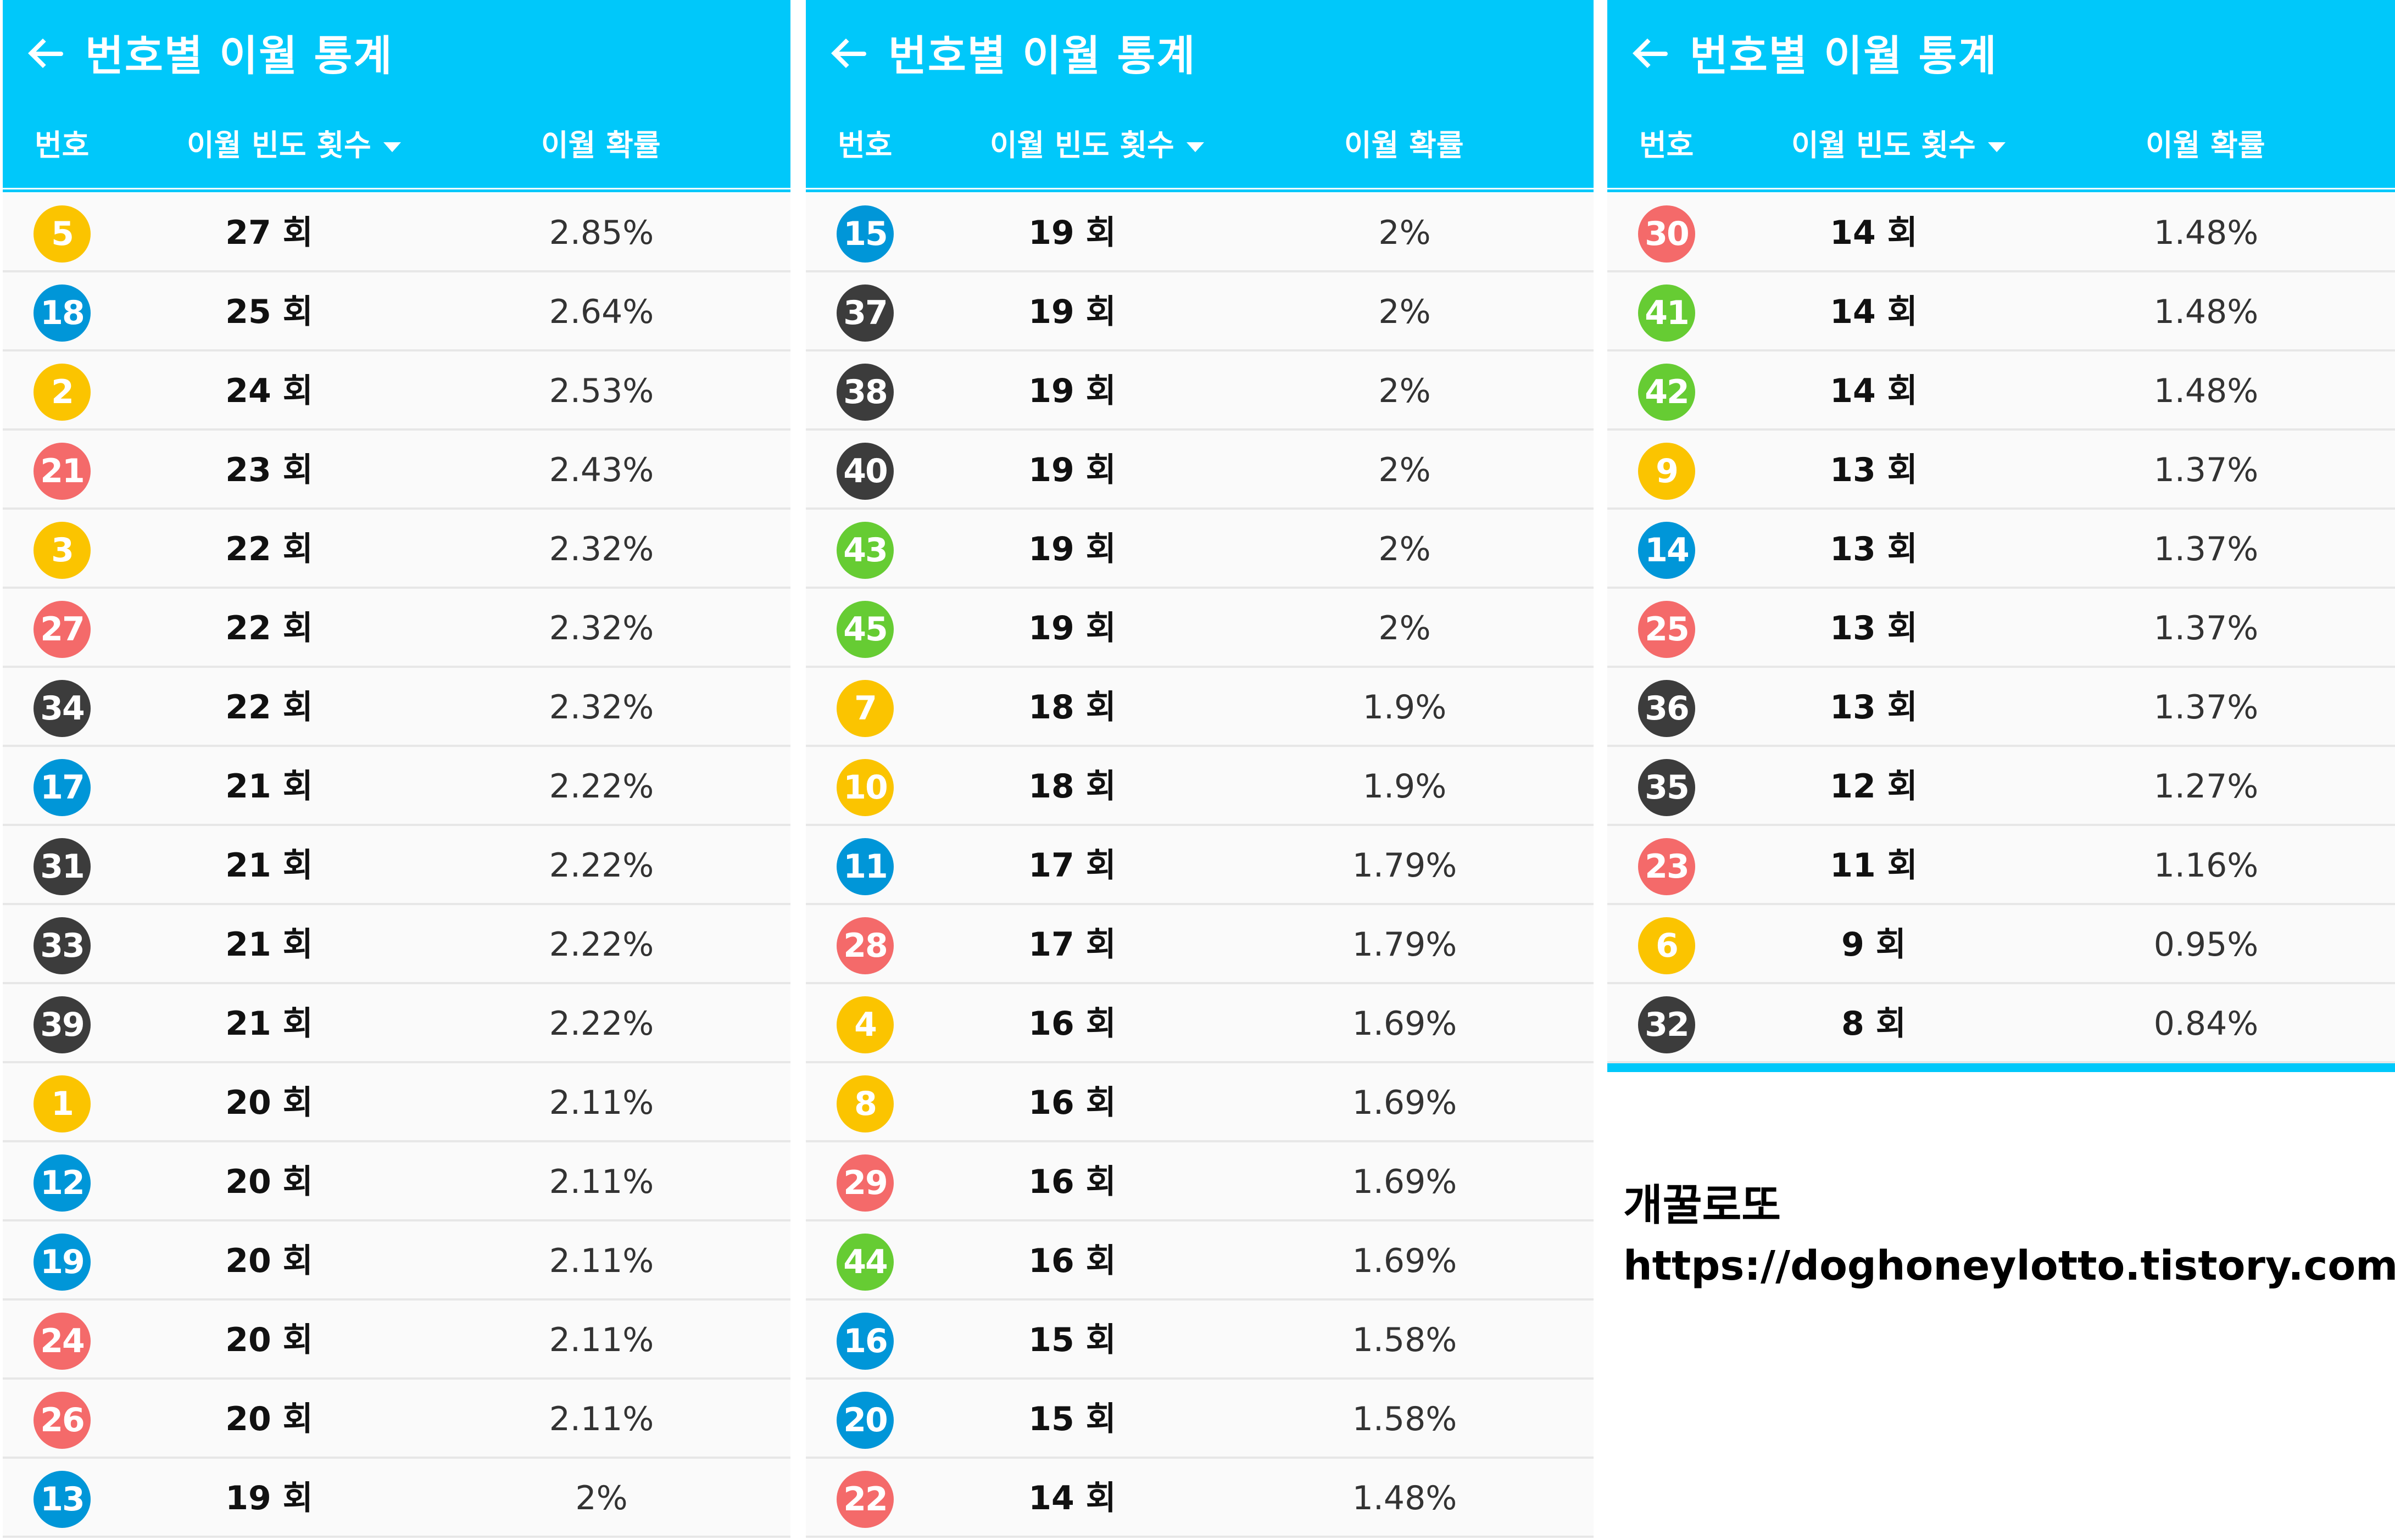 The height and width of the screenshot is (1540, 2395). Describe the element at coordinates (1702, 1206) in the screenshot. I see `watermark-name: 개꿀로또` at that location.